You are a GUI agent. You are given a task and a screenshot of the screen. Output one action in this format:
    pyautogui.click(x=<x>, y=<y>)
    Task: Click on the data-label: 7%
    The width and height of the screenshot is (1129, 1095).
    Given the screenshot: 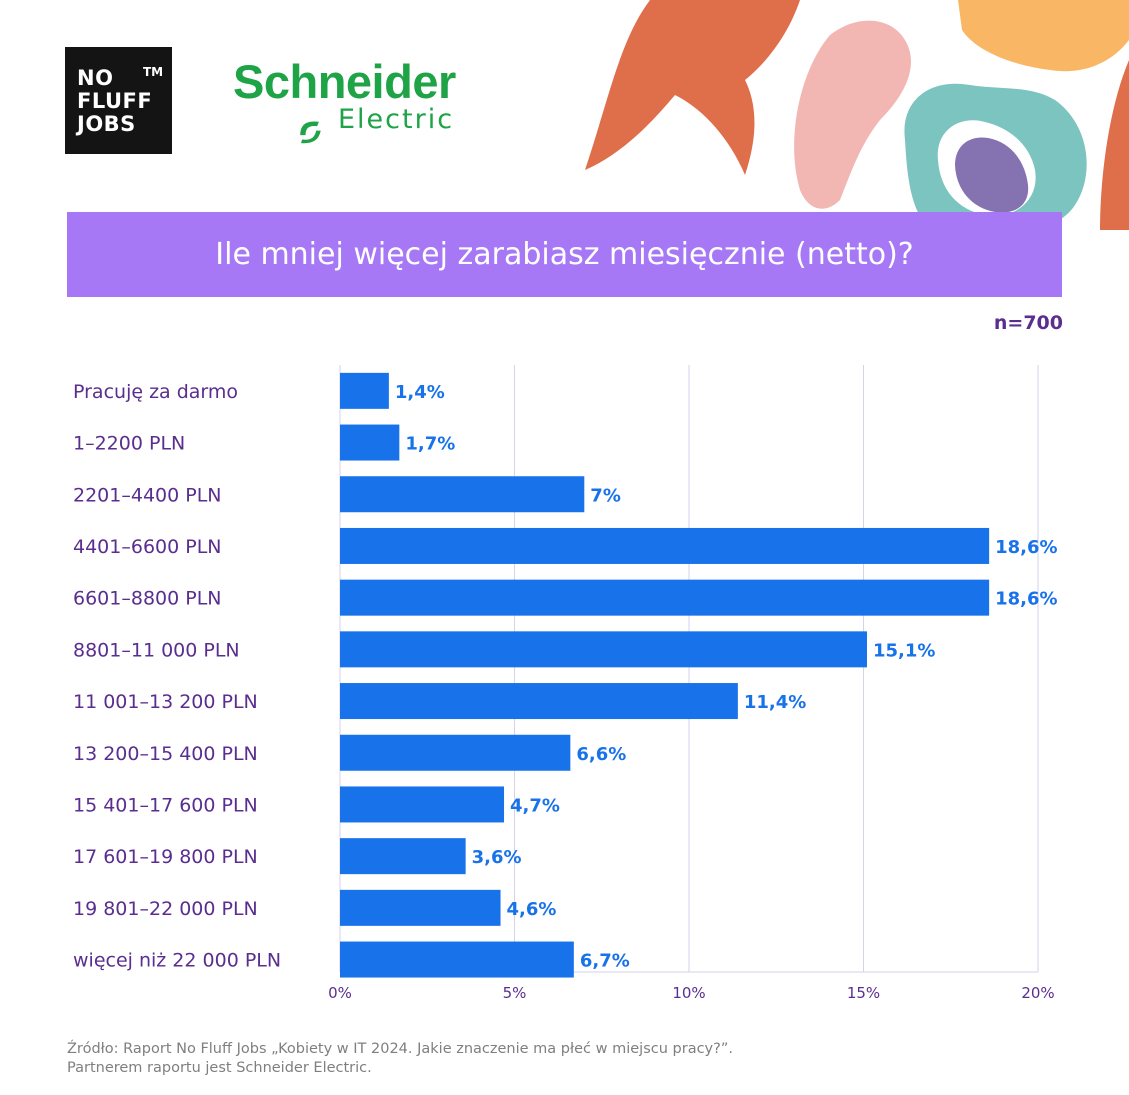 What is the action you would take?
    pyautogui.click(x=605, y=495)
    